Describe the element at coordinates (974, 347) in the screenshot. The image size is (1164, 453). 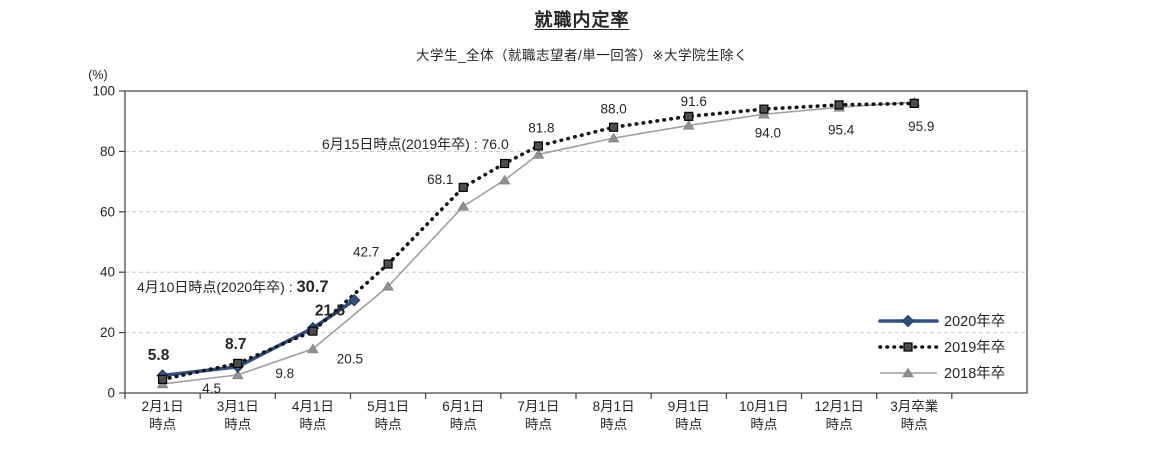
I see `legend-label-2019年卒: 2019年卒` at that location.